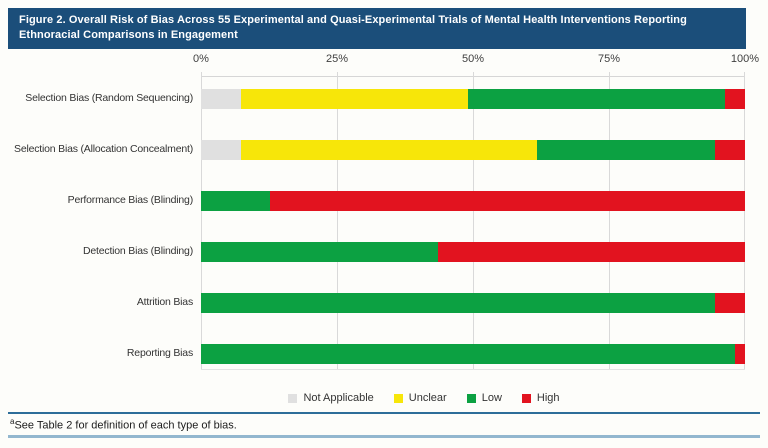 The width and height of the screenshot is (768, 448). I want to click on legend: Not Applicable Unclear Low High, so click(404, 398).